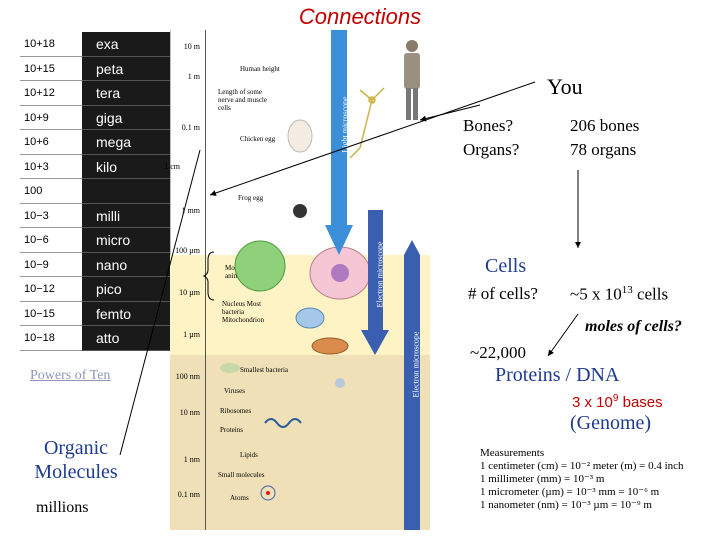 This screenshot has height=540, width=720. What do you see at coordinates (506, 266) in the screenshot?
I see `cells-label: Cells` at bounding box center [506, 266].